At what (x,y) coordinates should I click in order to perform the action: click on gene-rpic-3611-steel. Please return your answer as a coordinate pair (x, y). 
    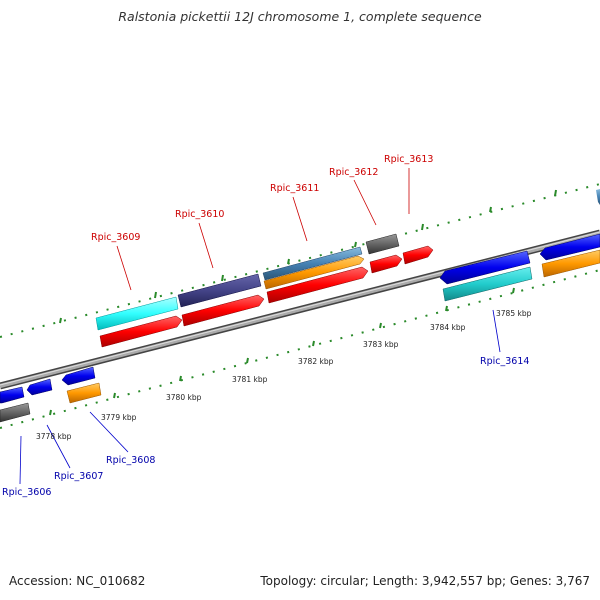
    Looking at the image, I should click on (312, 263).